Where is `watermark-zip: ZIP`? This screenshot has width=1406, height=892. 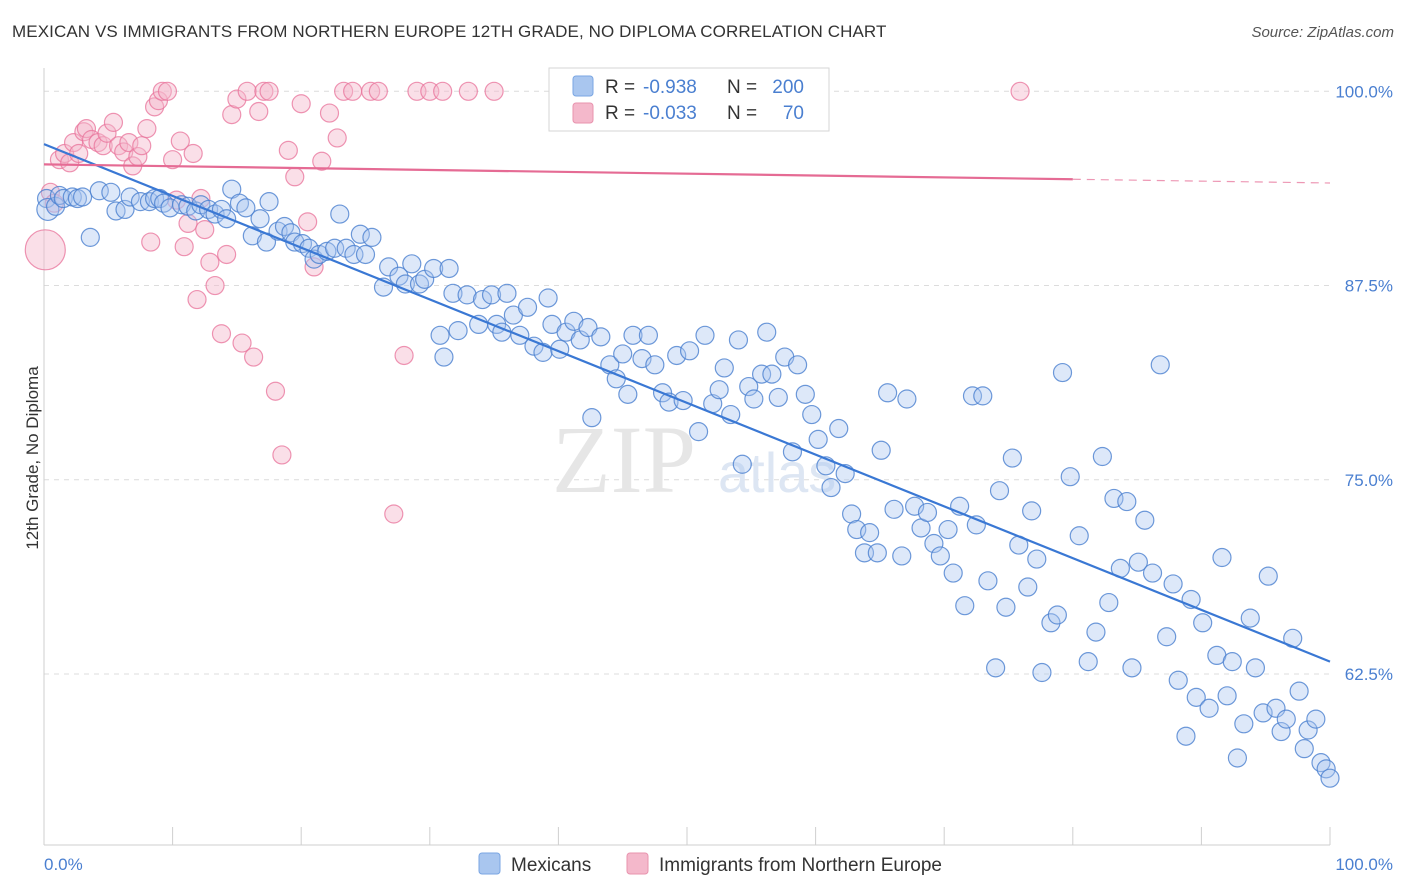 watermark-zip: ZIP is located at coordinates (624, 459).